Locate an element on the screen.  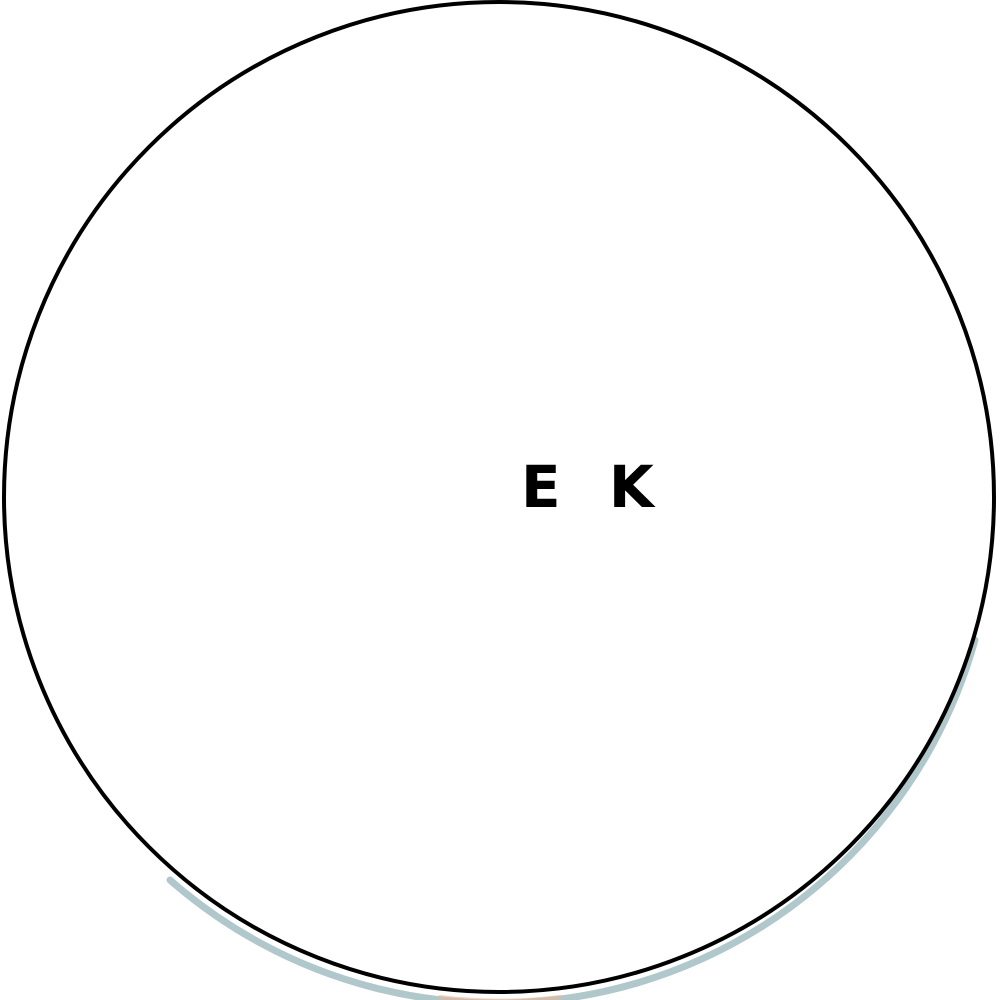
monogram-text: E K is located at coordinates (594, 487).